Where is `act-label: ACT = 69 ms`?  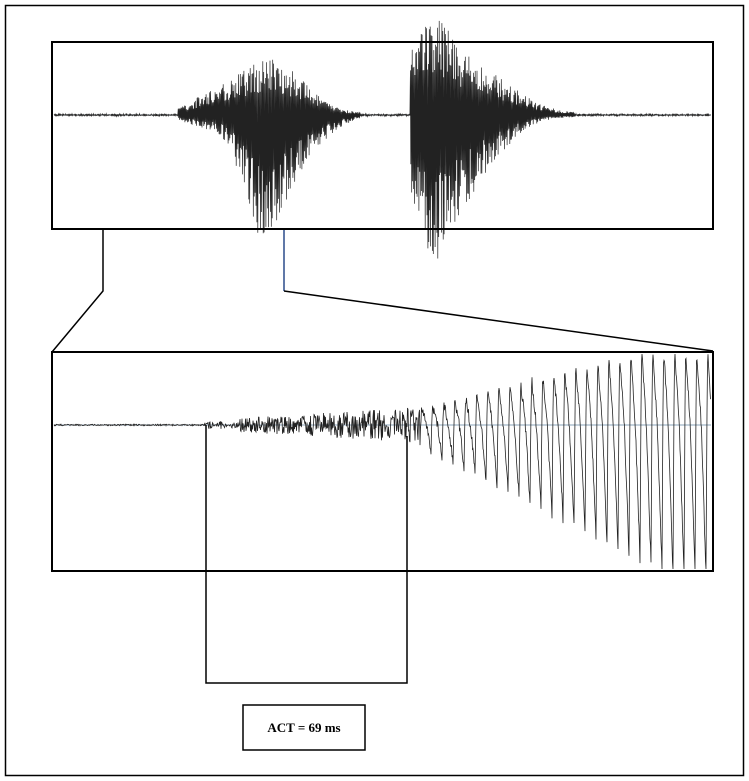
act-label: ACT = 69 ms is located at coordinates (303, 727).